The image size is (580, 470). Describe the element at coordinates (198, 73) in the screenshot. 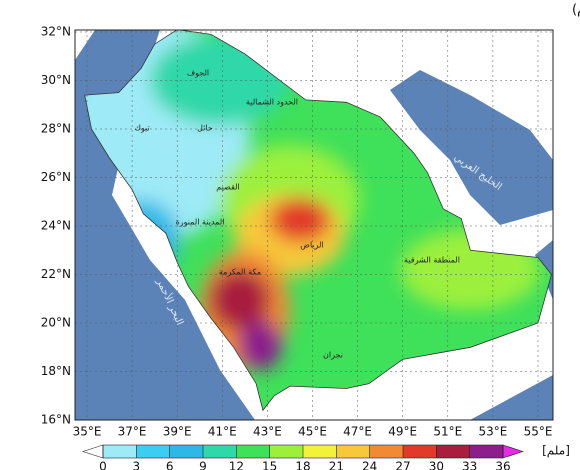

I see `place-label: الجوف` at that location.